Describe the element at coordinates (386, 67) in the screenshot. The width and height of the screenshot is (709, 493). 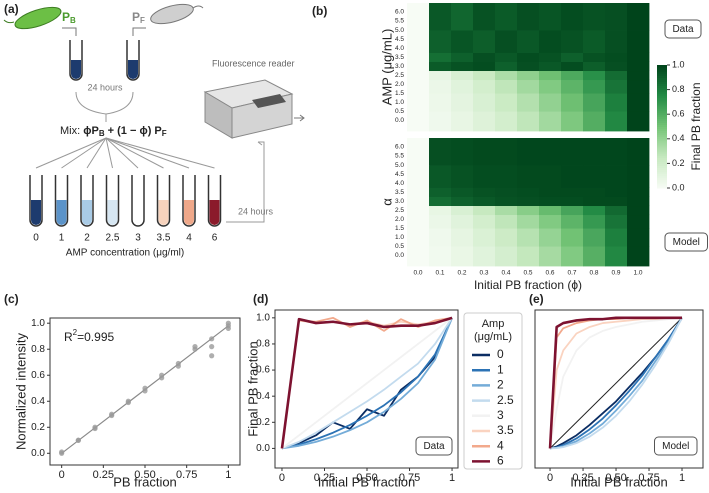
I see `y-axis-label: AMP (μg/mL)` at that location.